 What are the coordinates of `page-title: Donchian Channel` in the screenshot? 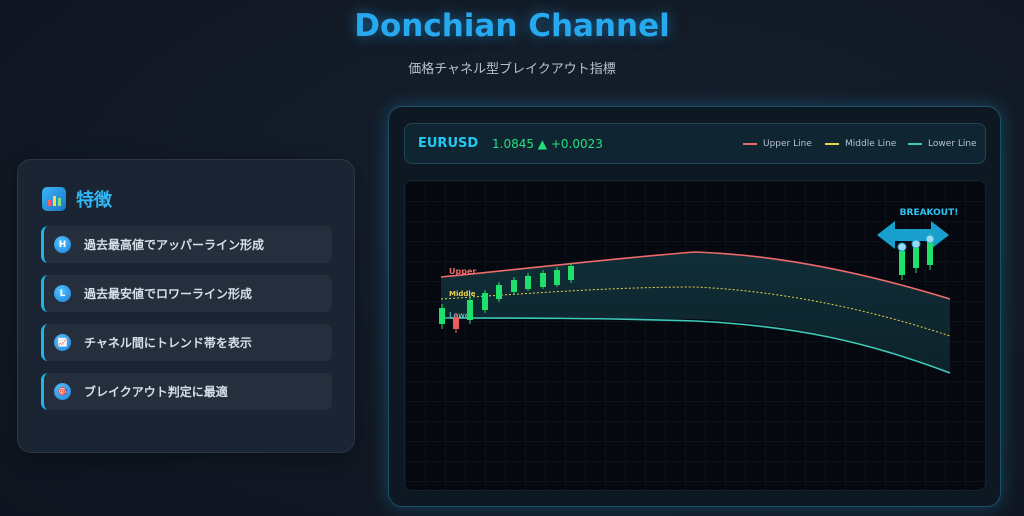 It's located at (512, 26).